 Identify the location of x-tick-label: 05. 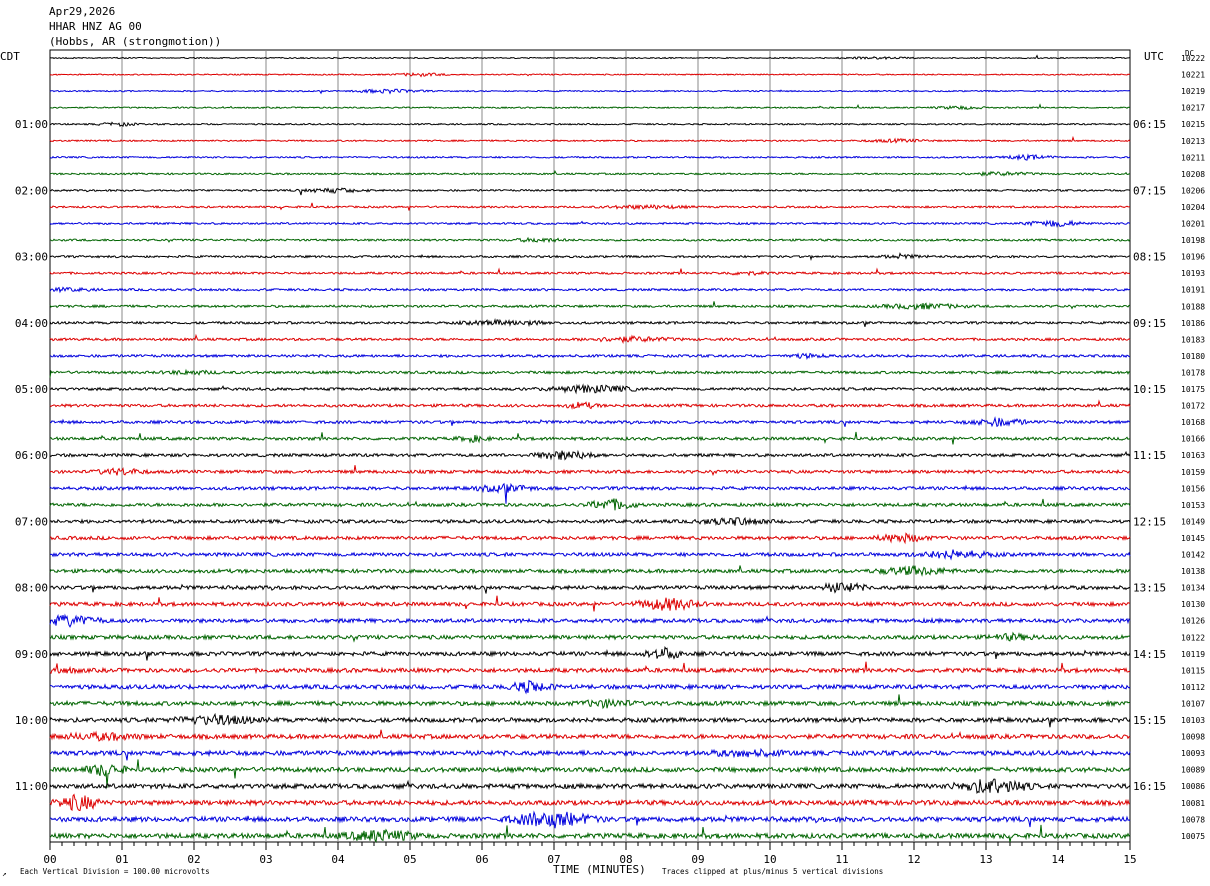
(409, 859).